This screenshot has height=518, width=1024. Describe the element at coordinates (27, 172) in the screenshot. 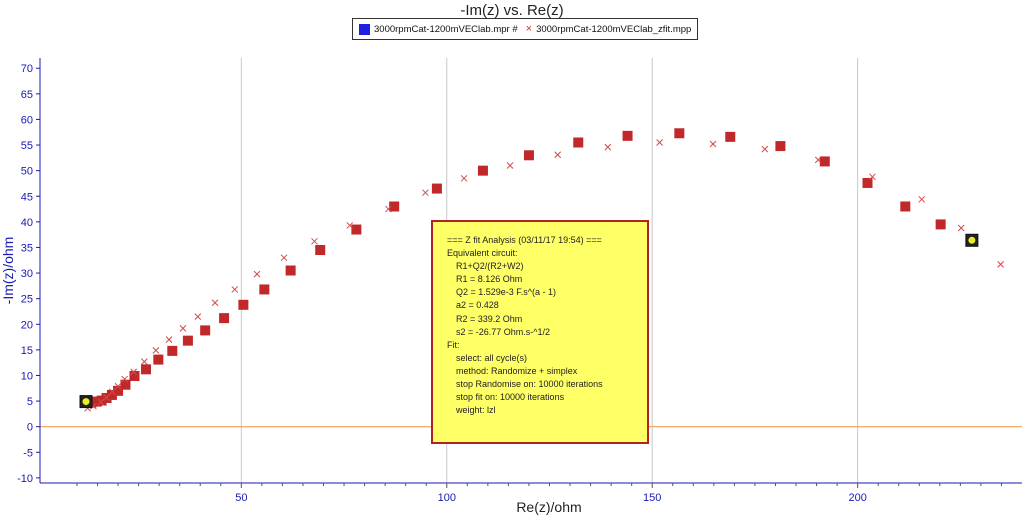

I see `y-tick-label: 50` at that location.